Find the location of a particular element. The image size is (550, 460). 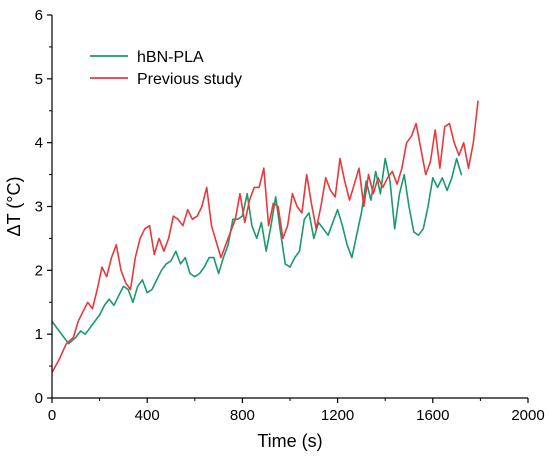

x-tick-label: 400 is located at coordinates (147, 415).